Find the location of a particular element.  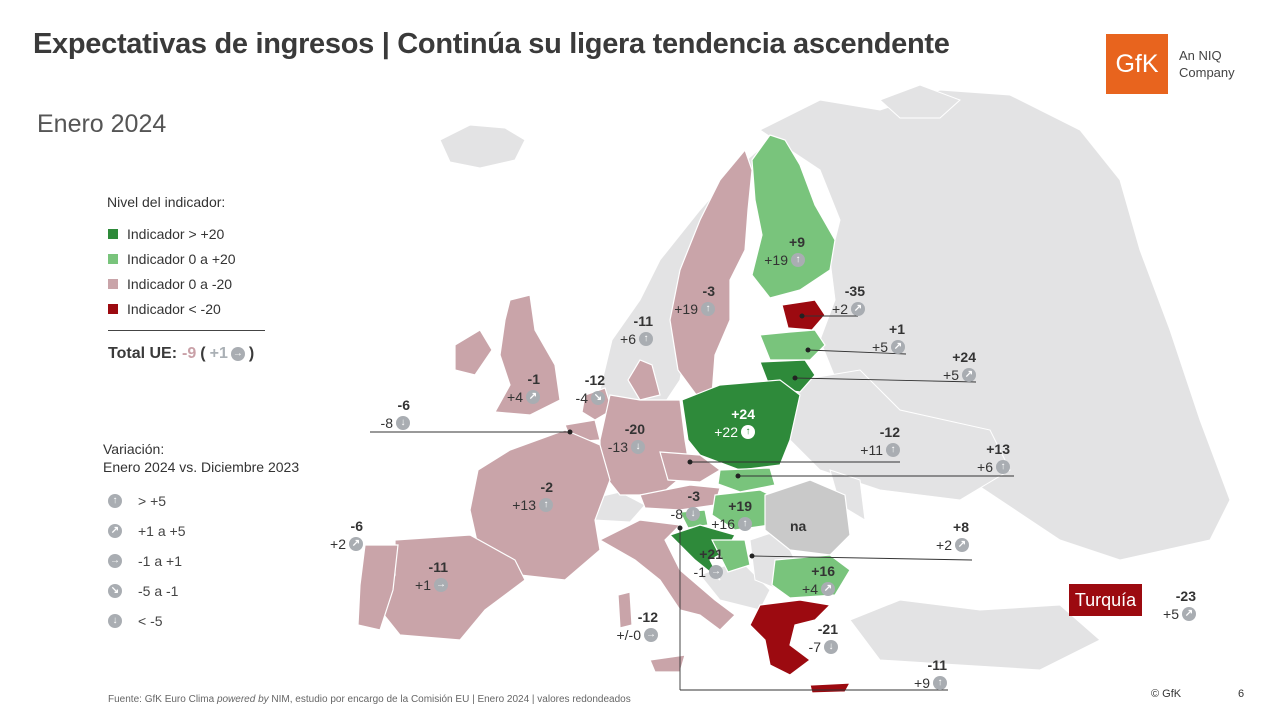

crete-shape is located at coordinates (830, 688).